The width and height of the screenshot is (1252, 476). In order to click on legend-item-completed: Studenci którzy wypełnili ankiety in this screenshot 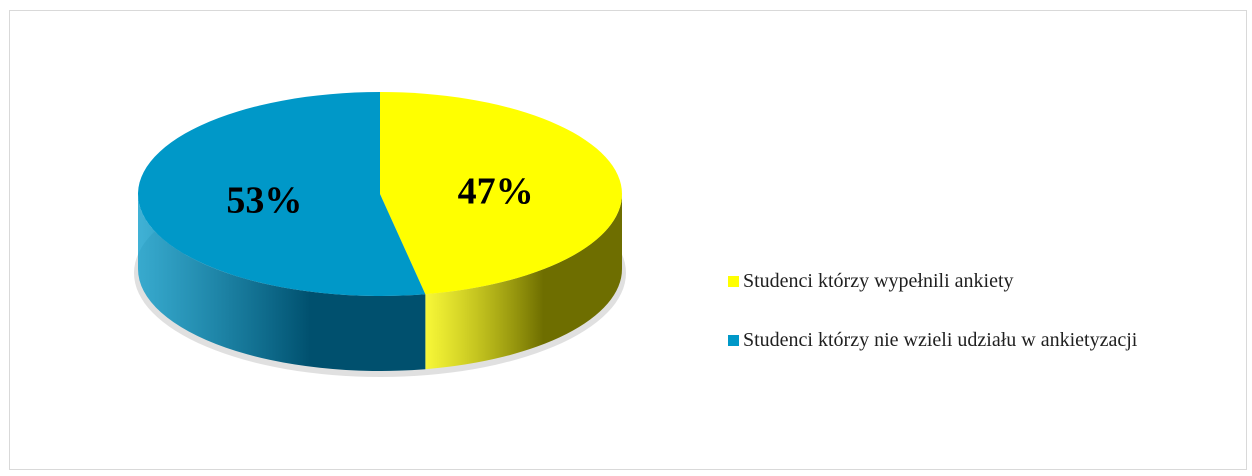, I will do `click(932, 281)`.